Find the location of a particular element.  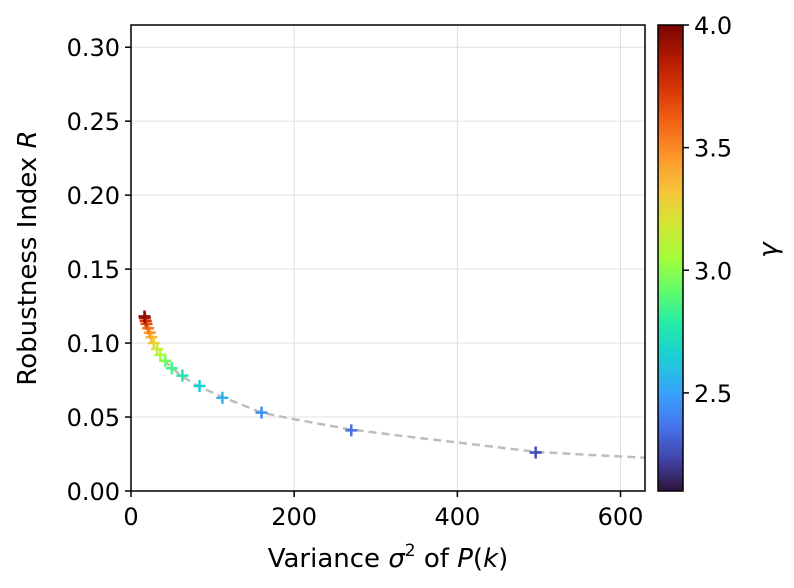

y-tick-label: 0.00 is located at coordinates (93, 492).